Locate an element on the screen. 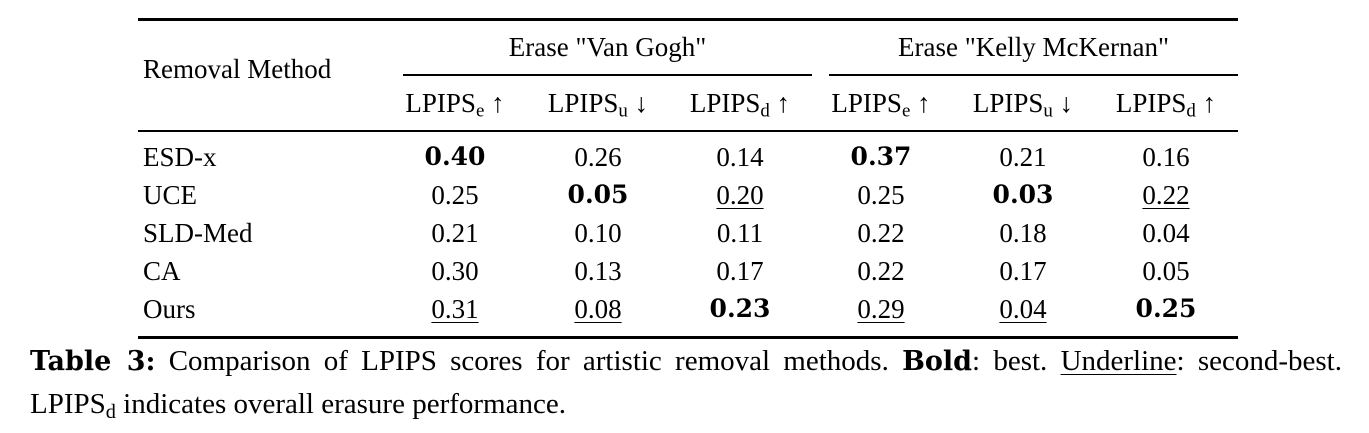  table-cell: 0.26 is located at coordinates (598, 157).